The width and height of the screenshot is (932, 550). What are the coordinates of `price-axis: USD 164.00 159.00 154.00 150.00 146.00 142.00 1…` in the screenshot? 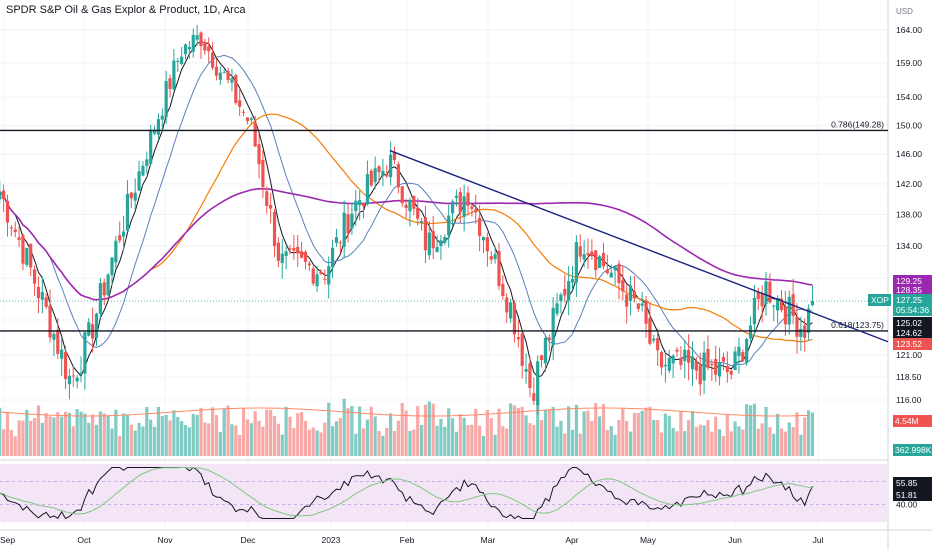 It's located at (909, 258).